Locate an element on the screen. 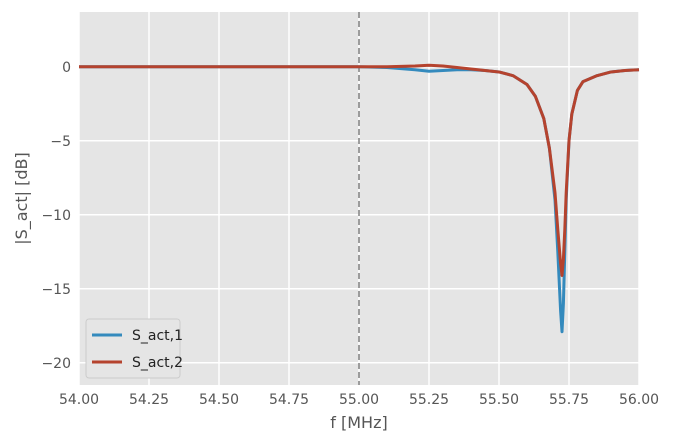 The width and height of the screenshot is (673, 443). x-tick-label: 55.50 is located at coordinates (499, 400).